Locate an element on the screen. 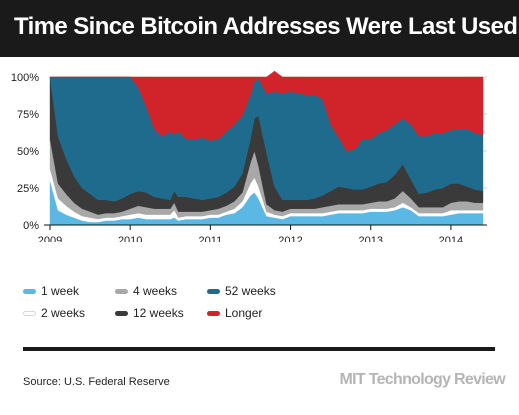 This screenshot has height=415, width=519. footer-divider is located at coordinates (259, 349).